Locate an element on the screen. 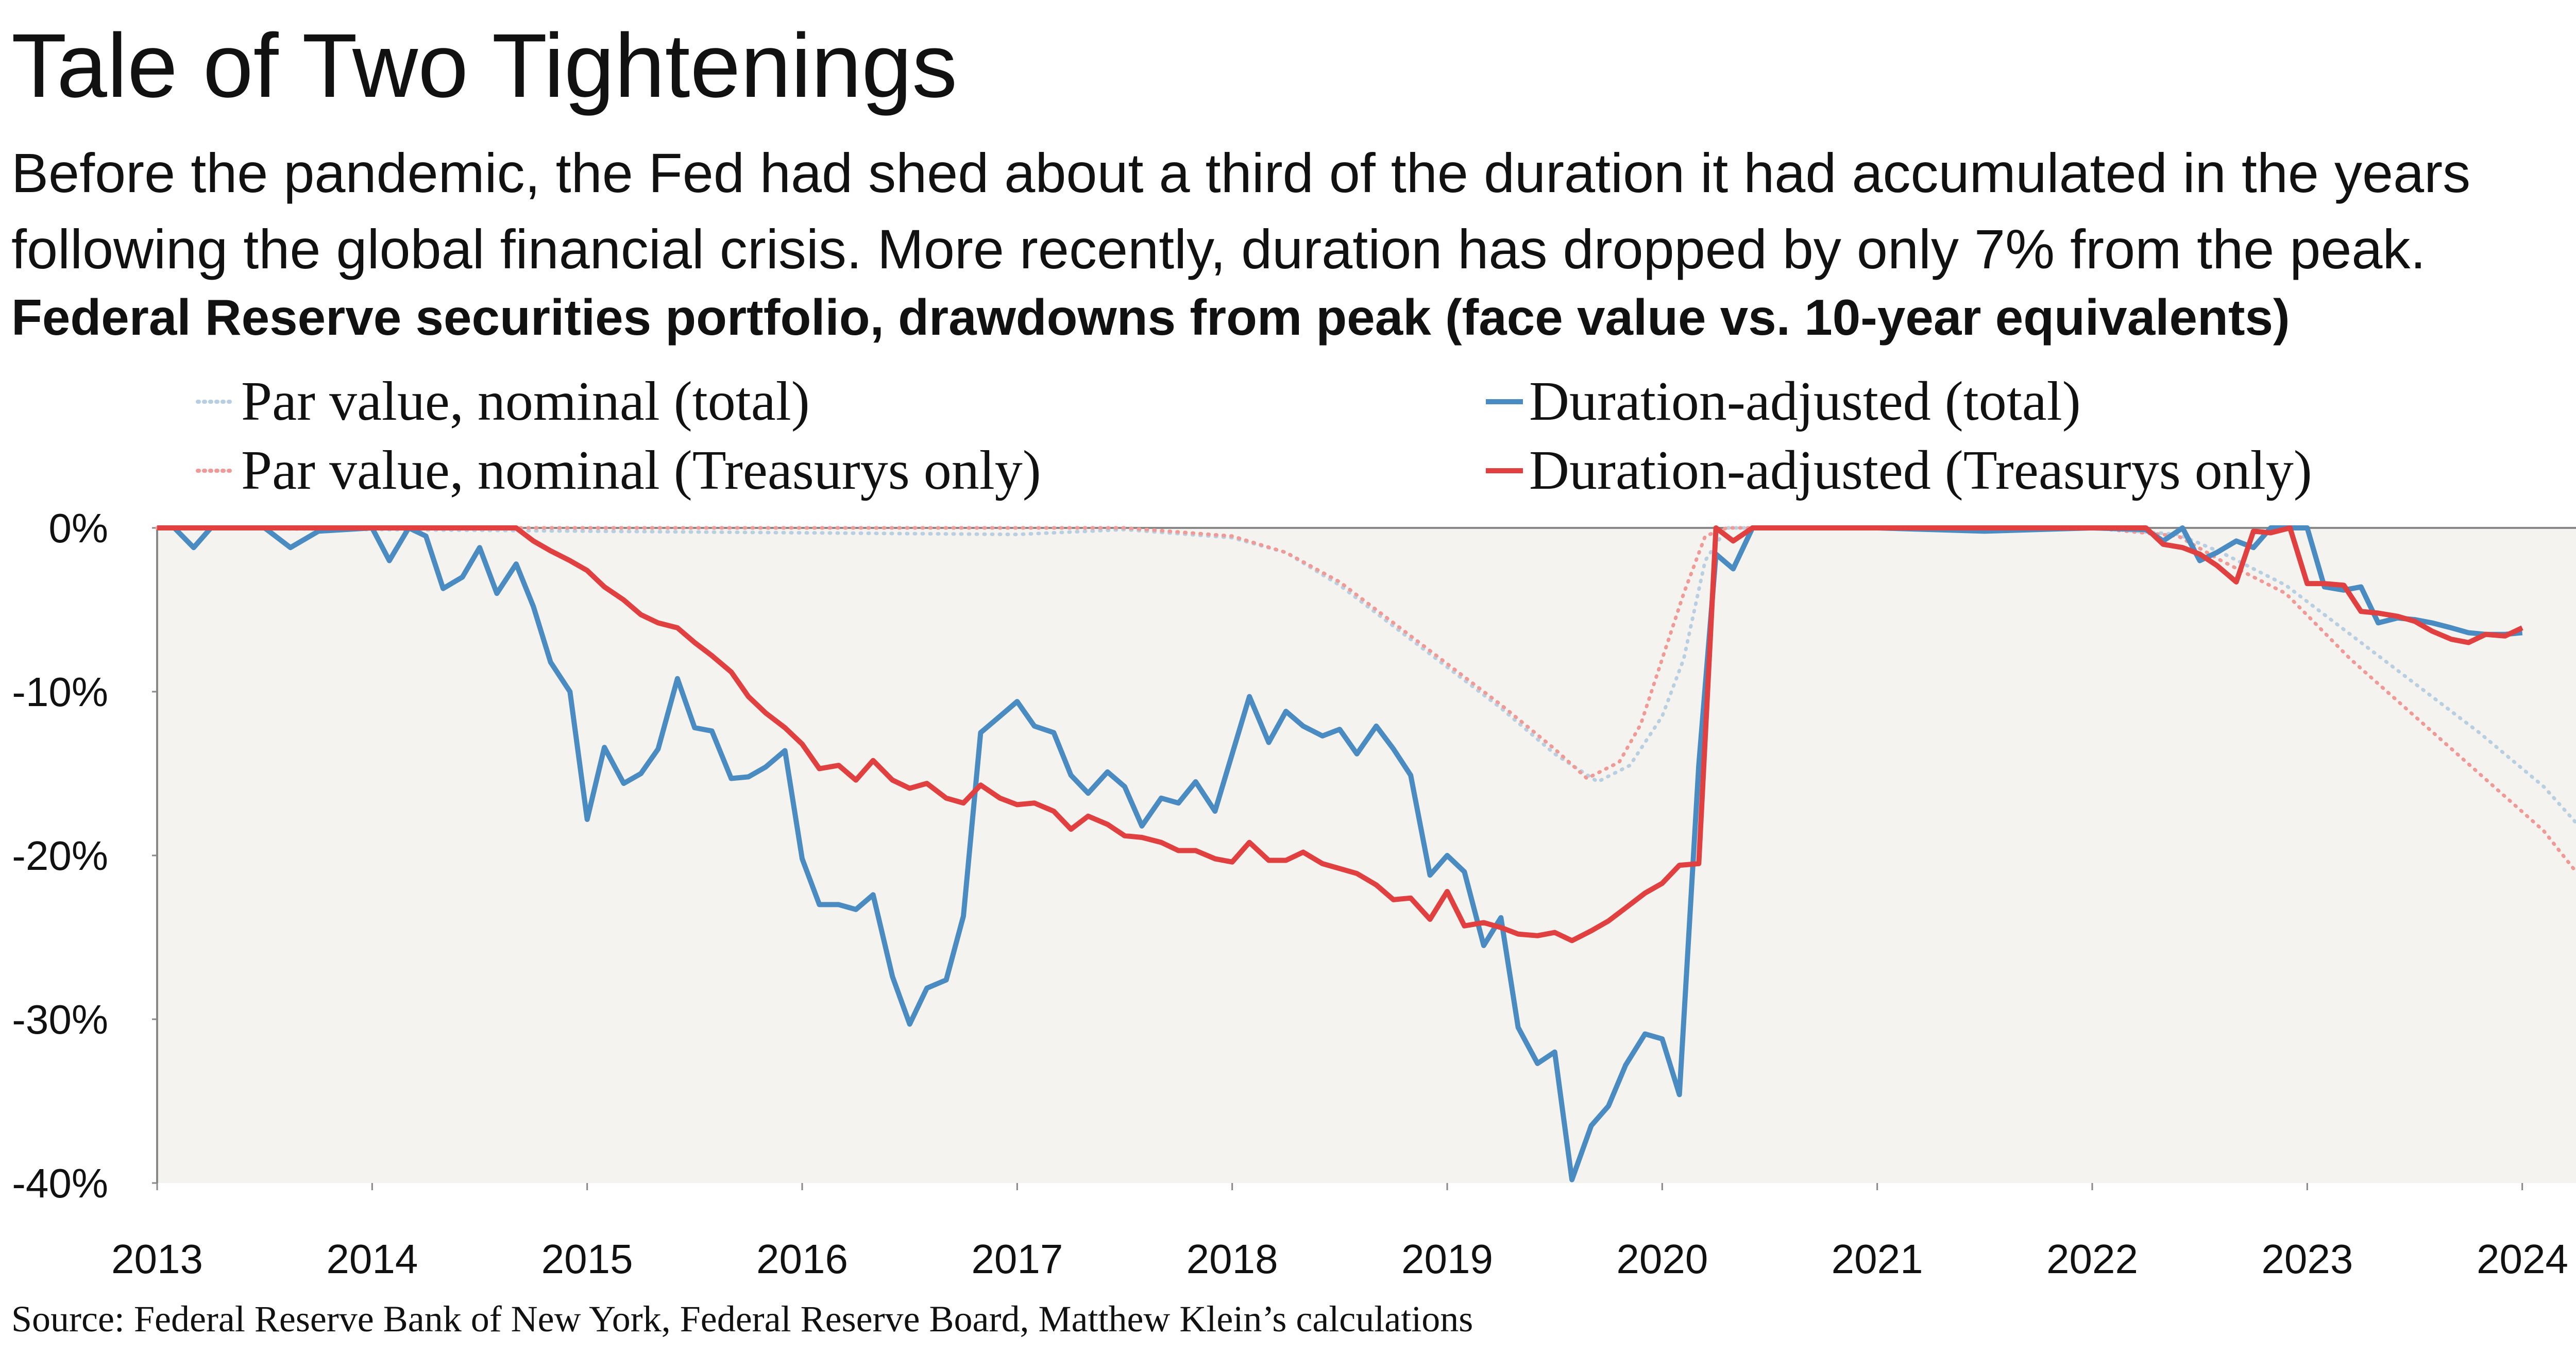 The width and height of the screenshot is (2576, 1354). legend-label-par-total: Par value, nominal (total) is located at coordinates (525, 401).